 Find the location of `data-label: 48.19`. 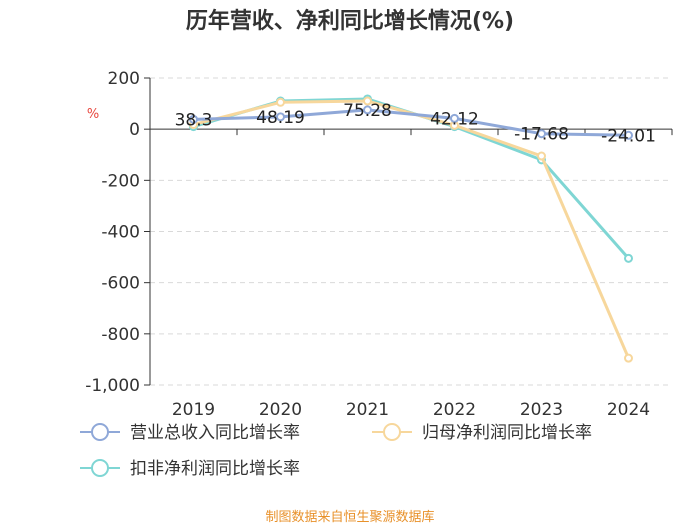

data-label: 48.19 is located at coordinates (280, 118).